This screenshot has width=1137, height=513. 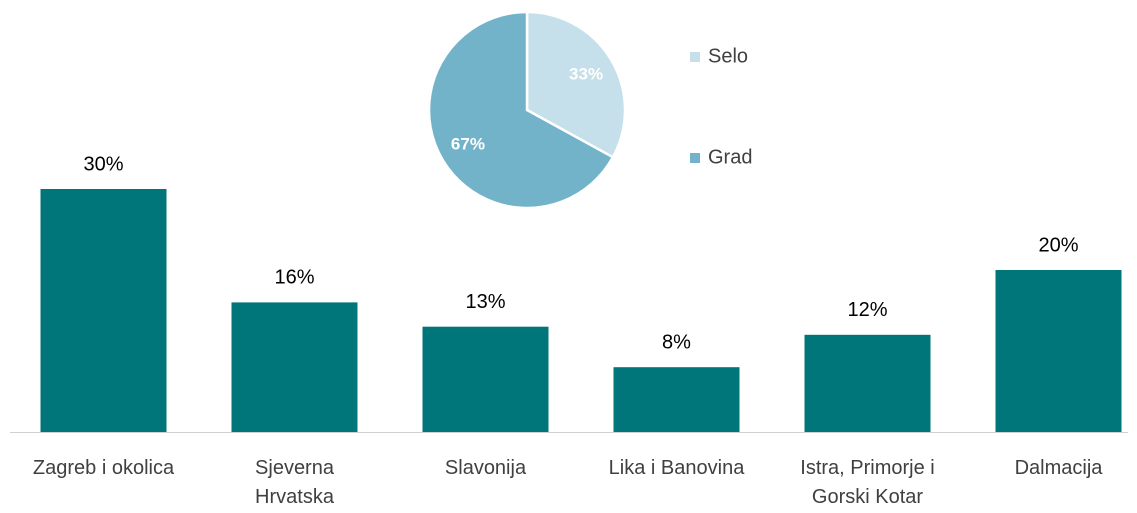 I want to click on data-label: 67%, so click(x=468, y=143).